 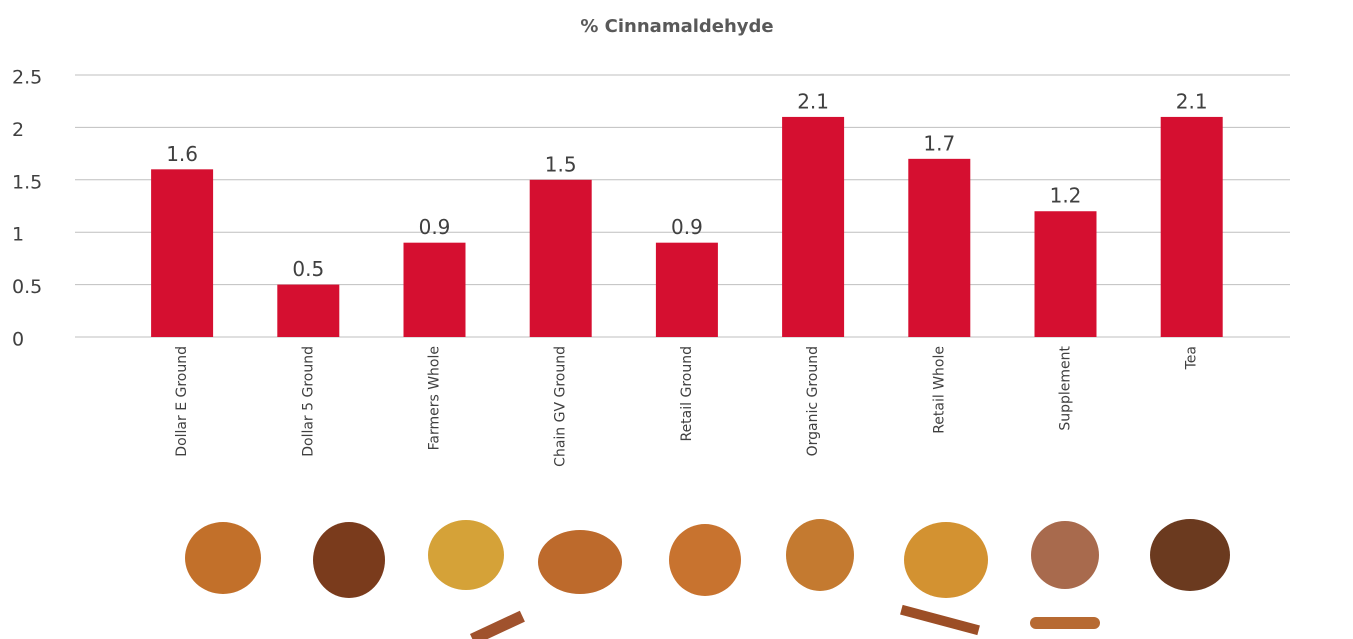 What do you see at coordinates (18, 235) in the screenshot?
I see `y-tick-label: 1` at bounding box center [18, 235].